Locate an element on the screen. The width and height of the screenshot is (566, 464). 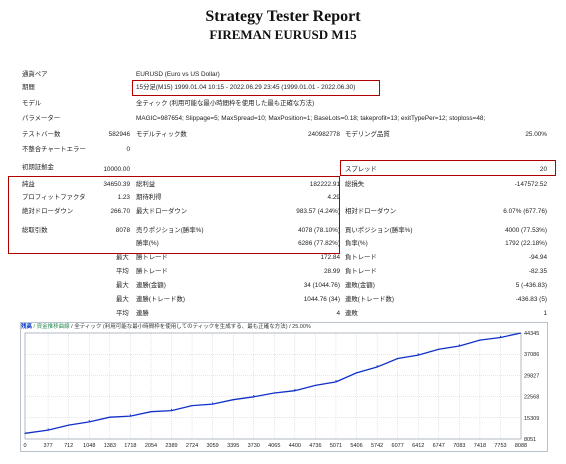
x-tick-label: 1718 is located at coordinates (130, 446).